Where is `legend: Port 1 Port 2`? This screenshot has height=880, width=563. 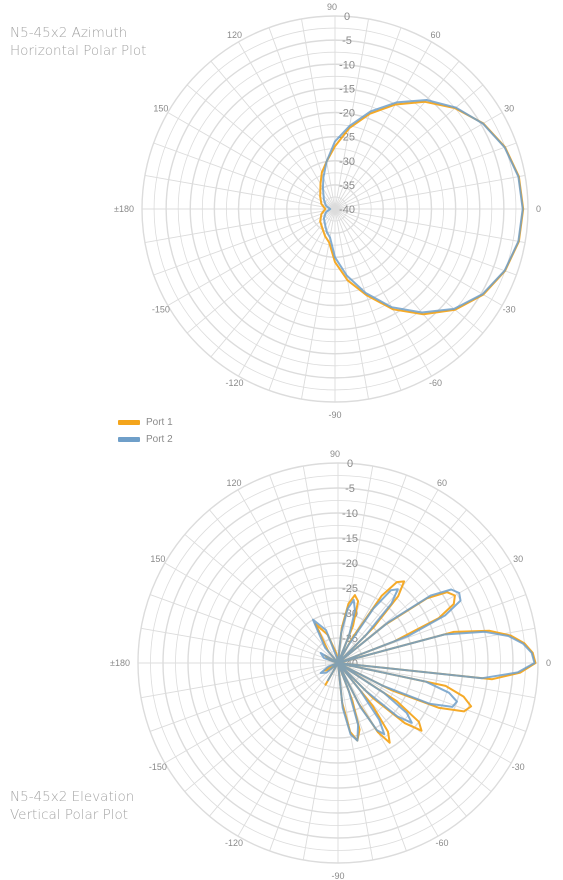 legend: Port 1 Port 2 is located at coordinates (145, 431).